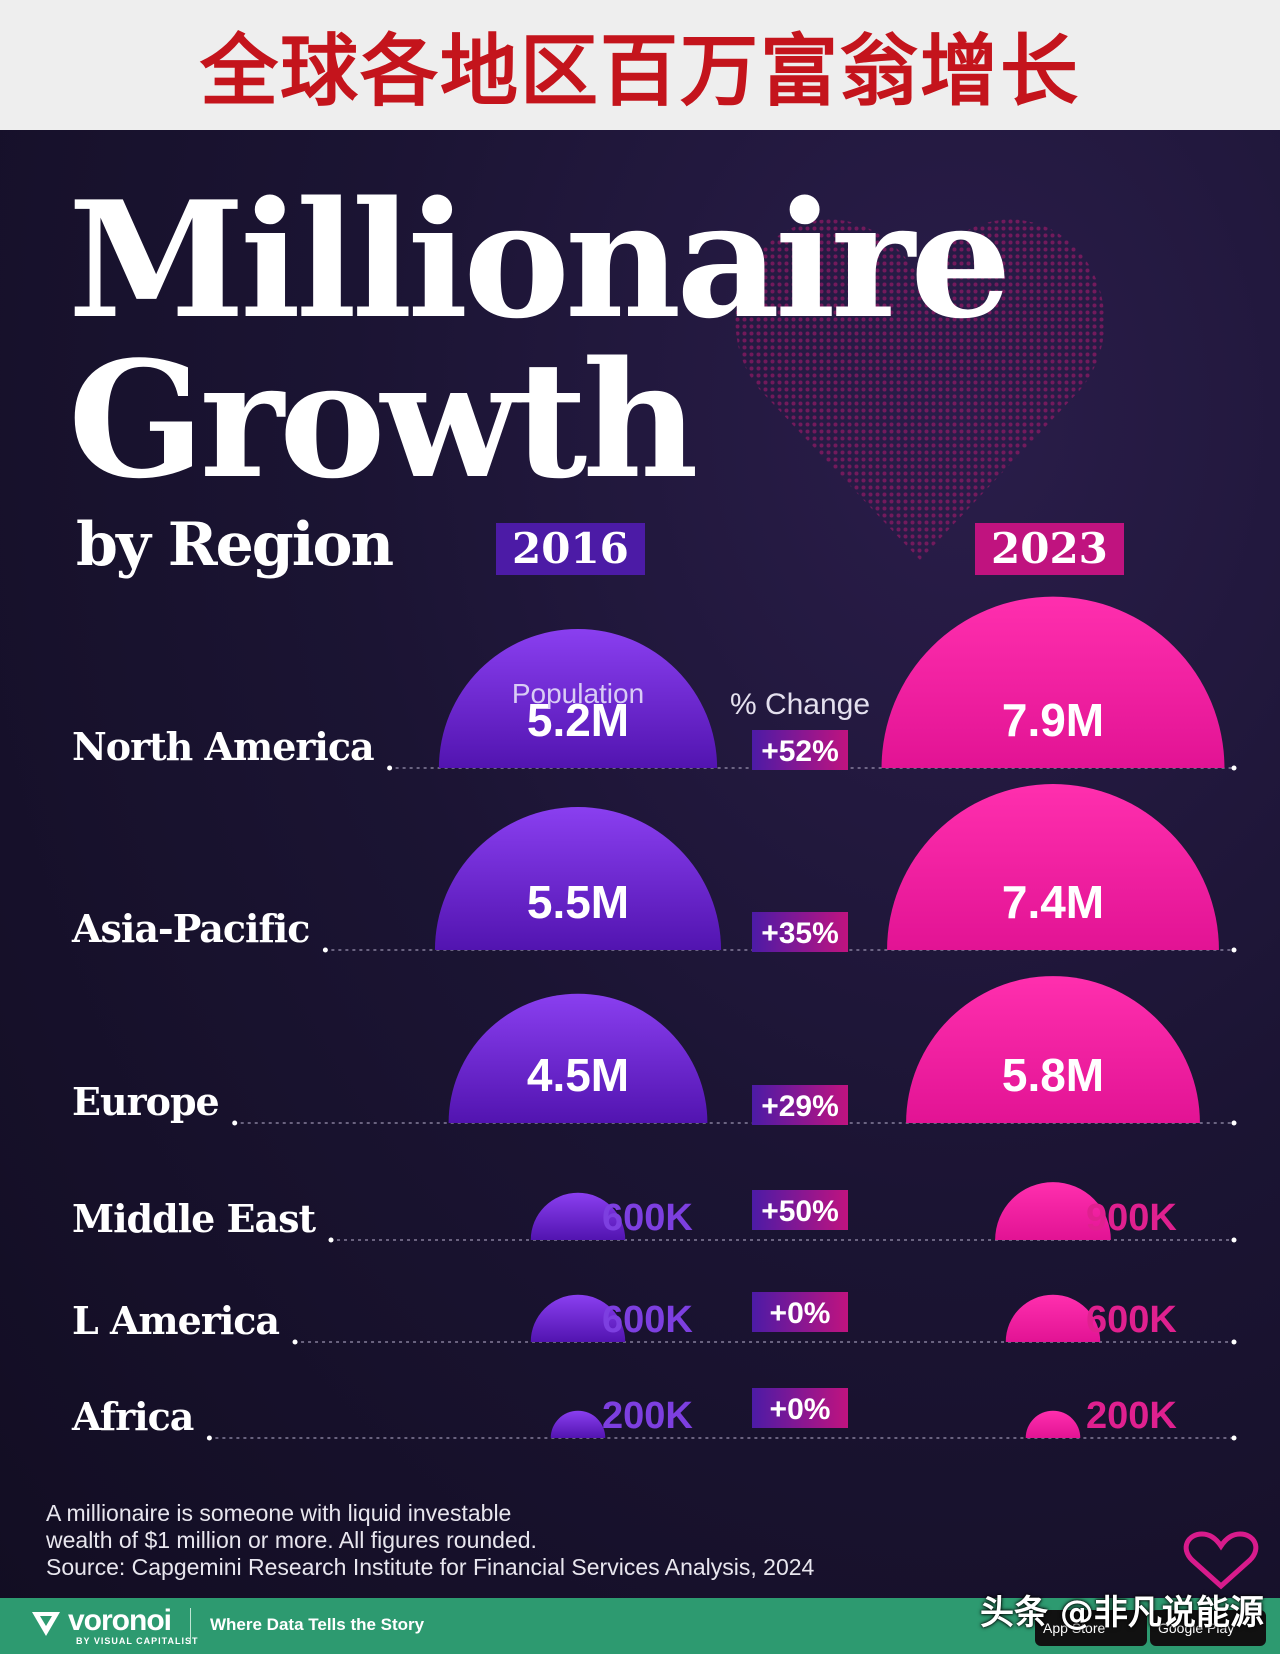 The width and height of the screenshot is (1280, 1654). What do you see at coordinates (578, 720) in the screenshot?
I see `value-label-2016: 5.2M` at bounding box center [578, 720].